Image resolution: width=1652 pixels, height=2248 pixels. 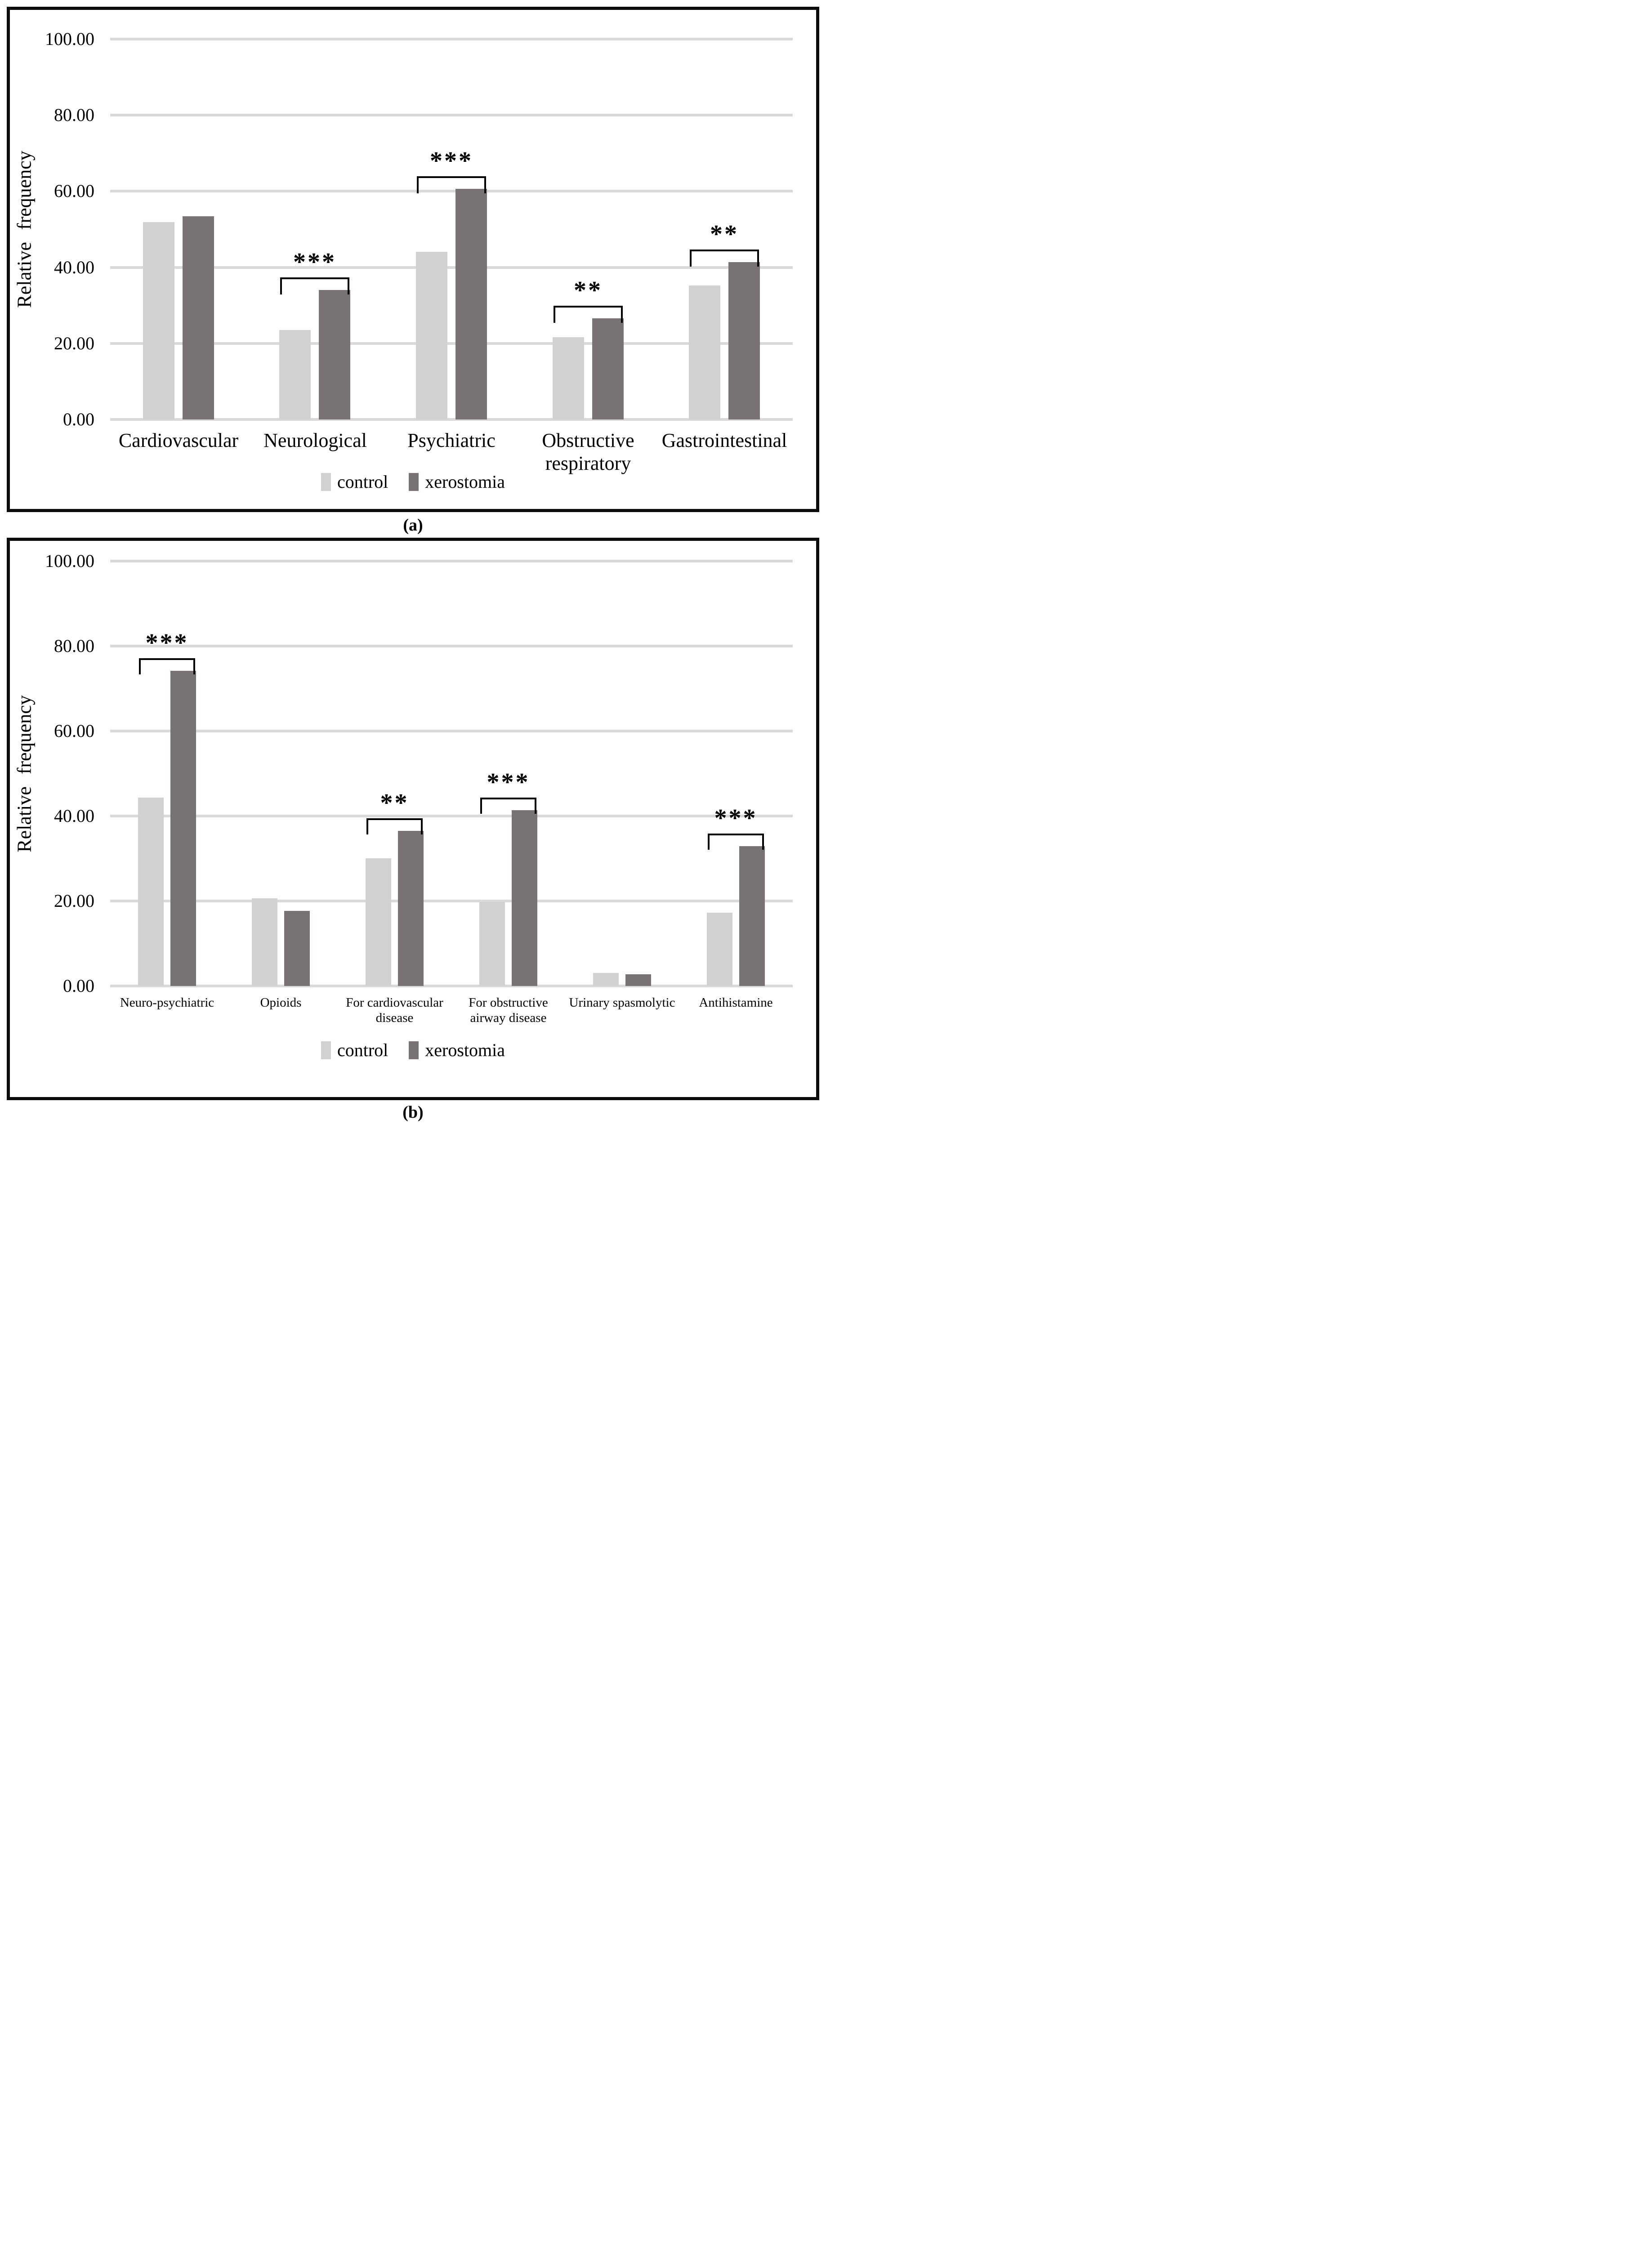 What do you see at coordinates (178, 440) in the screenshot?
I see `category-label-a-cardiovascular: Cardiovascular` at bounding box center [178, 440].